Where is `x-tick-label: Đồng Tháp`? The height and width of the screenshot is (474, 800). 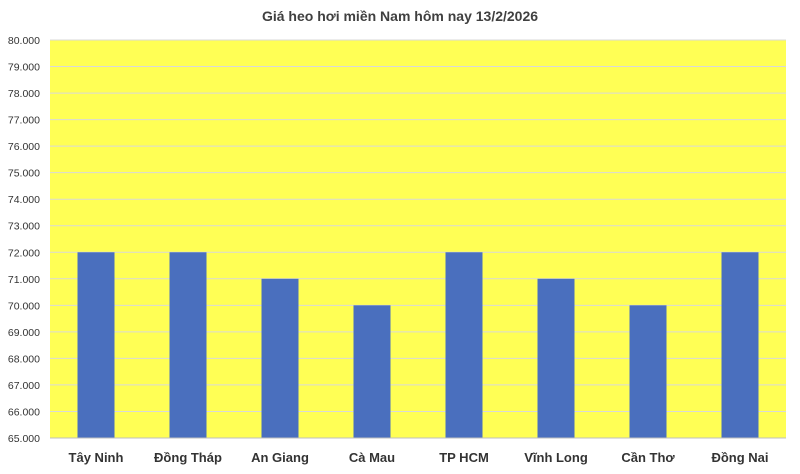
x-tick-label: Đồng Tháp is located at coordinates (188, 457).